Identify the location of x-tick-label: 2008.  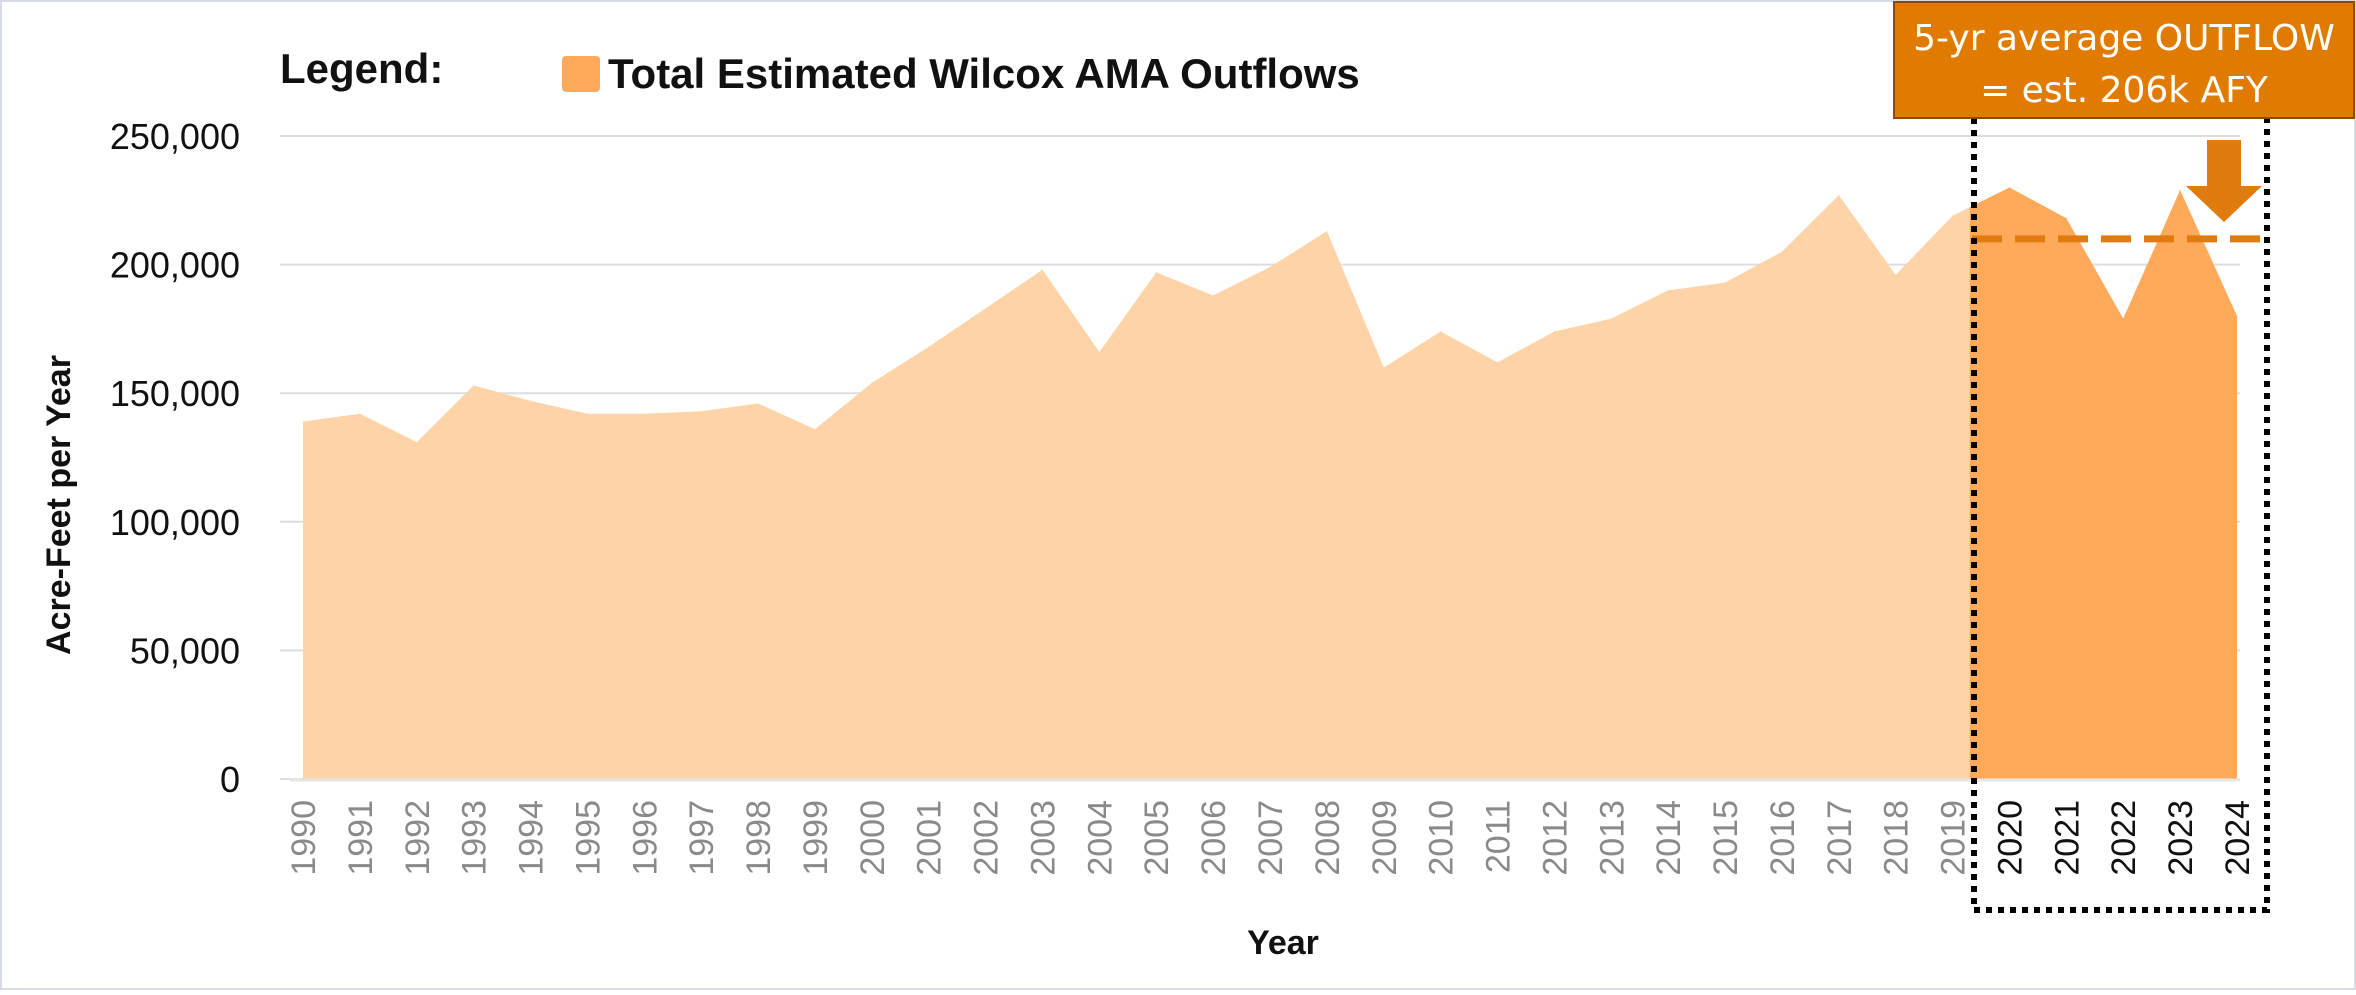
(1328, 838).